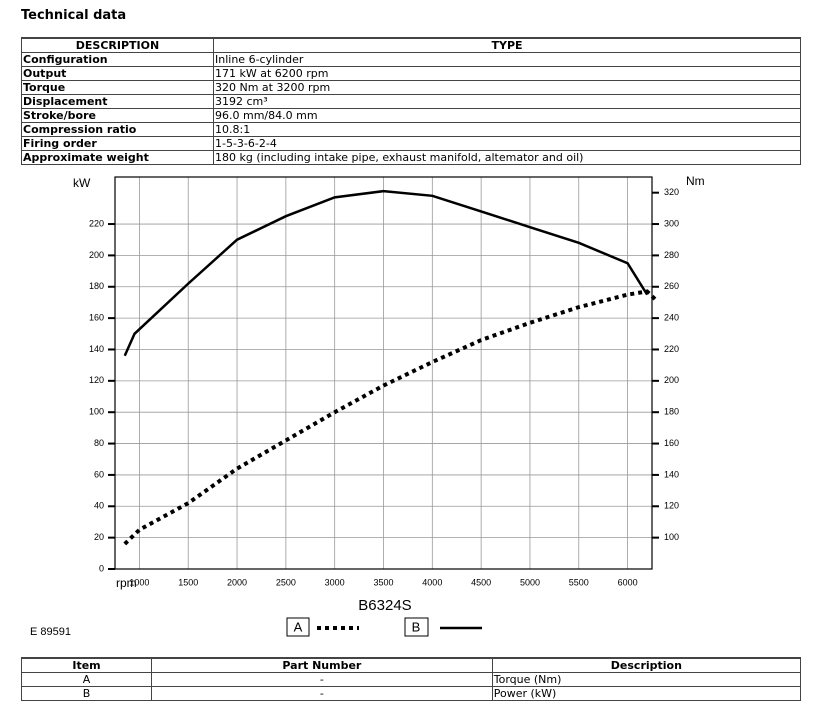  I want to click on y2-axis-label: Nm, so click(695, 181).